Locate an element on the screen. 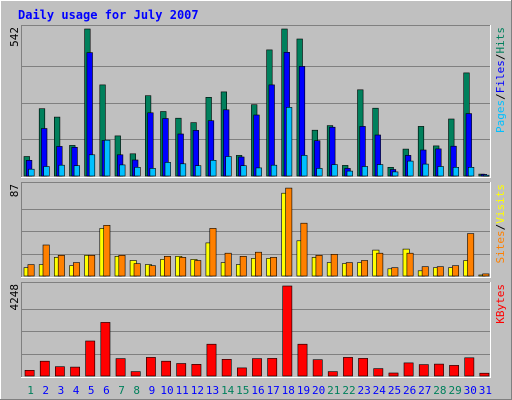  y-max-label: 542 is located at coordinates (14, 37).